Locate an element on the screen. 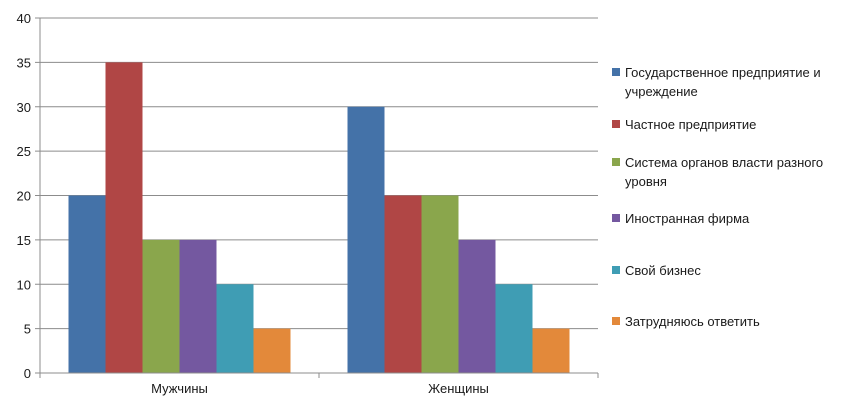 This screenshot has height=402, width=866. y-tick-label: 15 is located at coordinates (24, 240).